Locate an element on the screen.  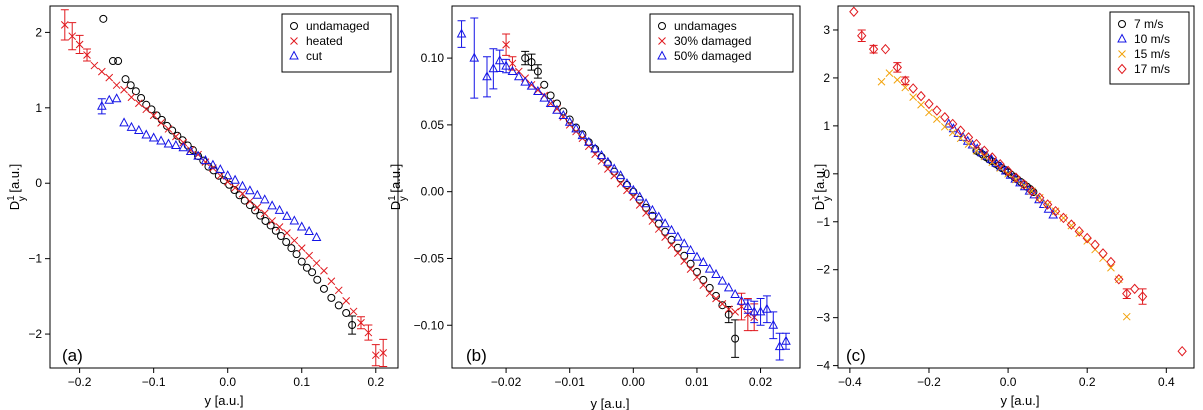
panel-c-legend-15-m-s-label: 15 m/s is located at coordinates (1152, 54).